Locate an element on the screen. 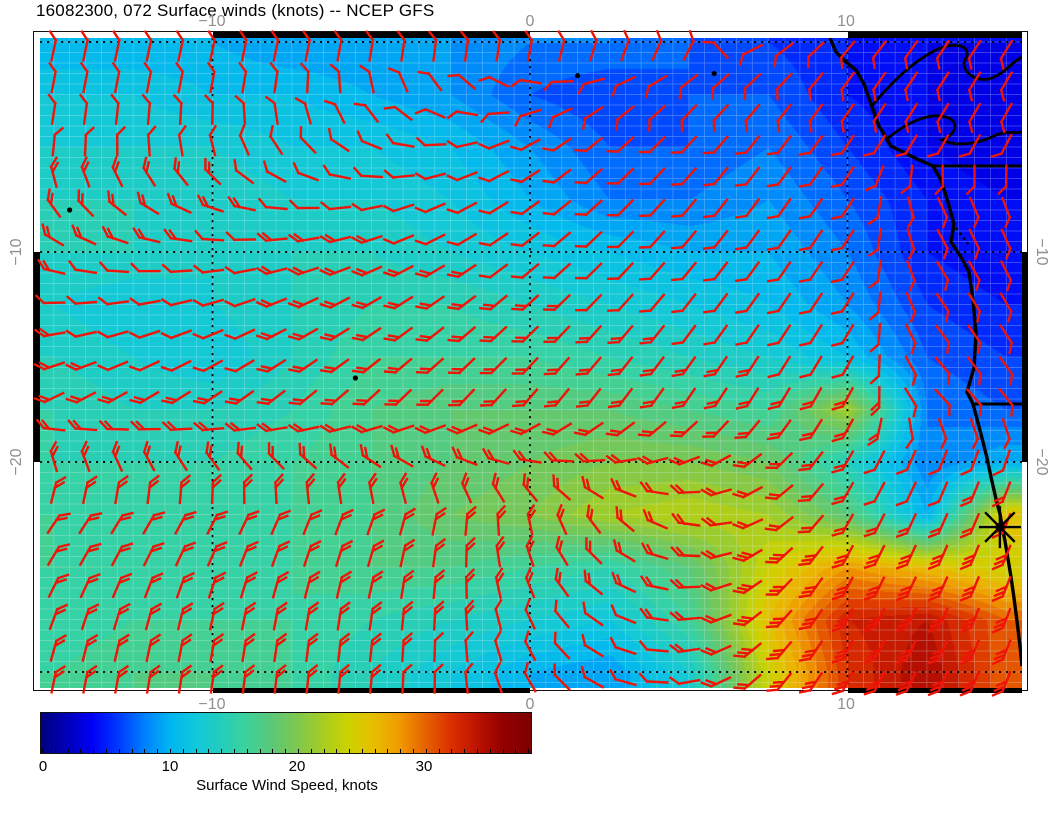 The height and width of the screenshot is (816, 1056). colorbar is located at coordinates (286, 733).